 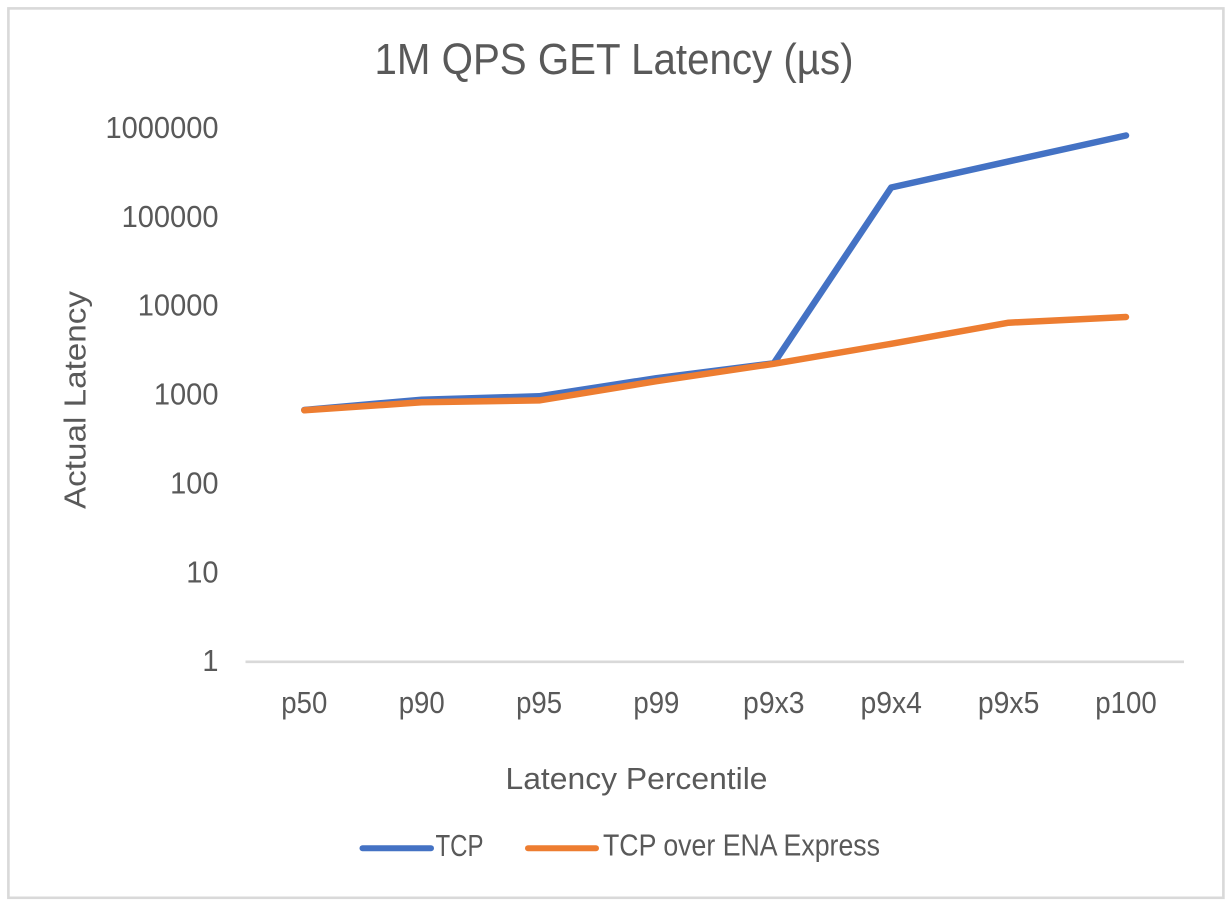 What do you see at coordinates (210, 661) in the screenshot?
I see `svg-text: 1` at bounding box center [210, 661].